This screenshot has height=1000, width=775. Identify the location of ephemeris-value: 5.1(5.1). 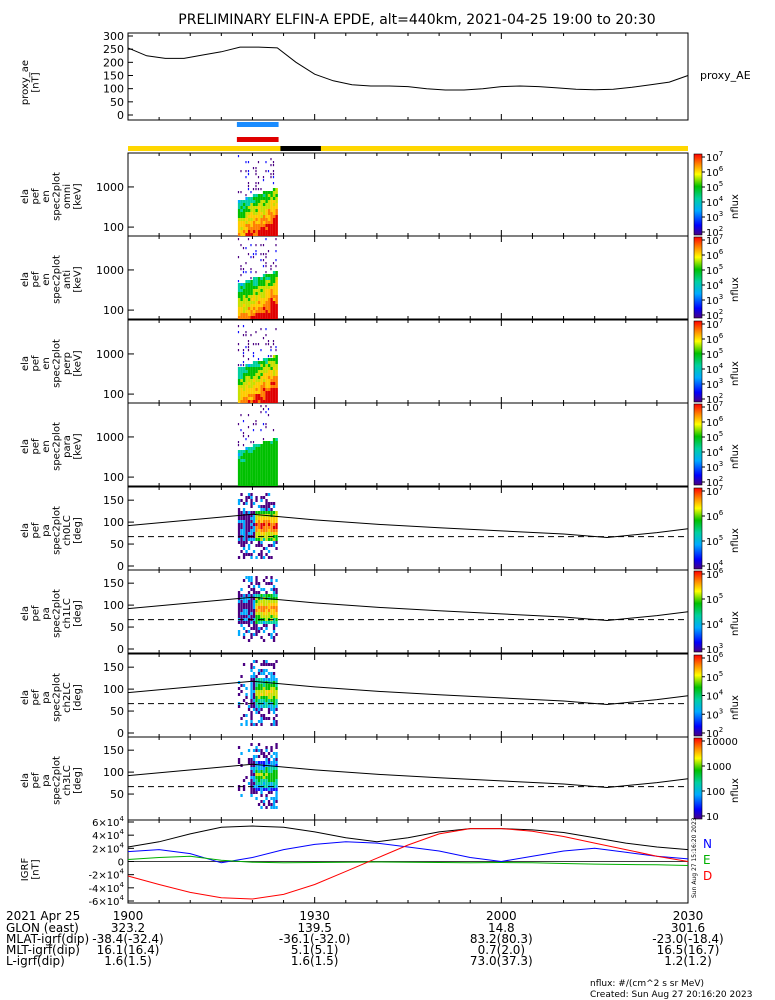
(315, 950).